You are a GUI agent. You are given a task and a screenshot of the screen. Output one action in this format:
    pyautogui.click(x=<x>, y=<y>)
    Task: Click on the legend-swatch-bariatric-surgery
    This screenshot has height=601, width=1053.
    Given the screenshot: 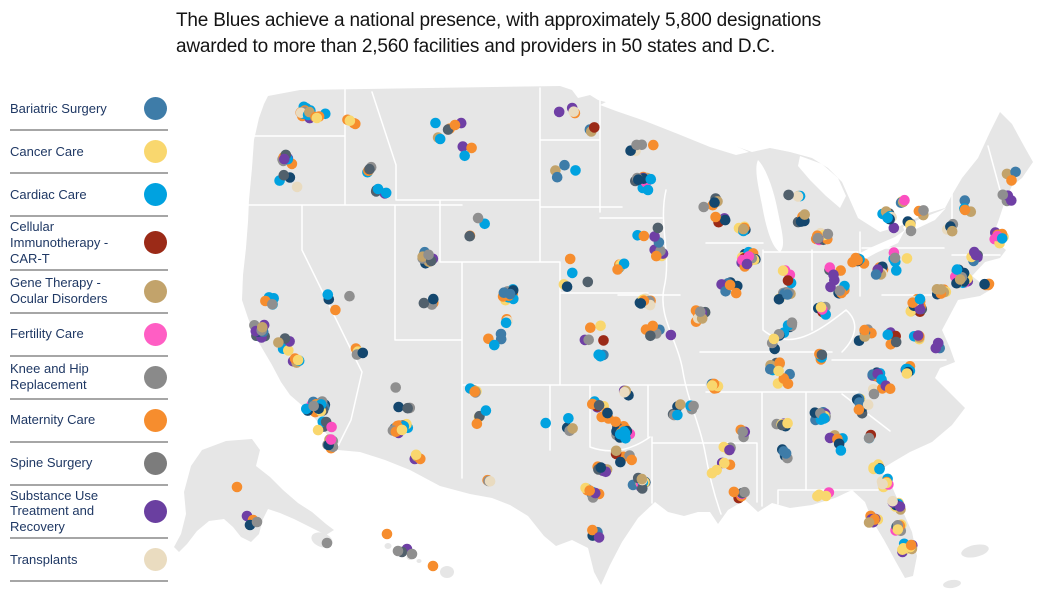 What is the action you would take?
    pyautogui.click(x=155, y=108)
    